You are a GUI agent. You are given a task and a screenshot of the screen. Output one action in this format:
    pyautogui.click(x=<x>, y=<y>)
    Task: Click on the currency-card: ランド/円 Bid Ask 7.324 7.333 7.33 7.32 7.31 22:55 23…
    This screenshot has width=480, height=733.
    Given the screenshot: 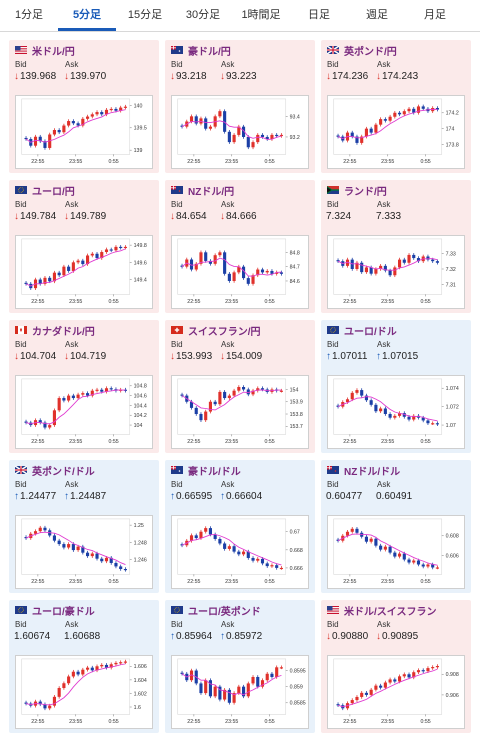 What is the action you would take?
    pyautogui.click(x=396, y=246)
    